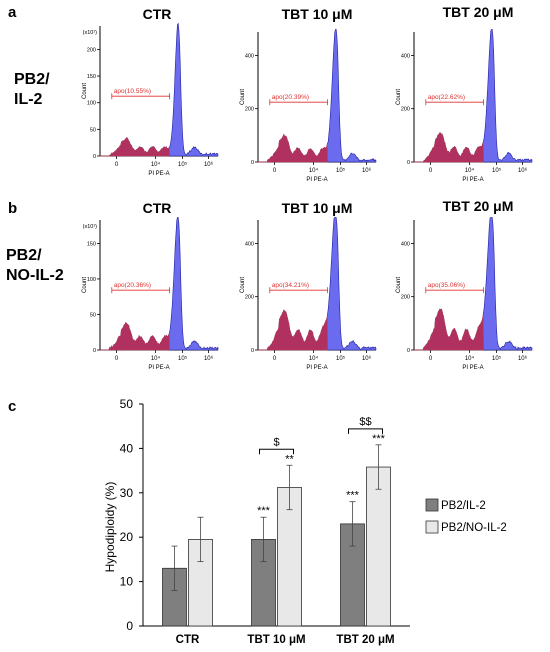 The image size is (550, 652). What do you see at coordinates (317, 208) in the screenshot?
I see `title-b-tbt10: TBT 10 μM` at bounding box center [317, 208].